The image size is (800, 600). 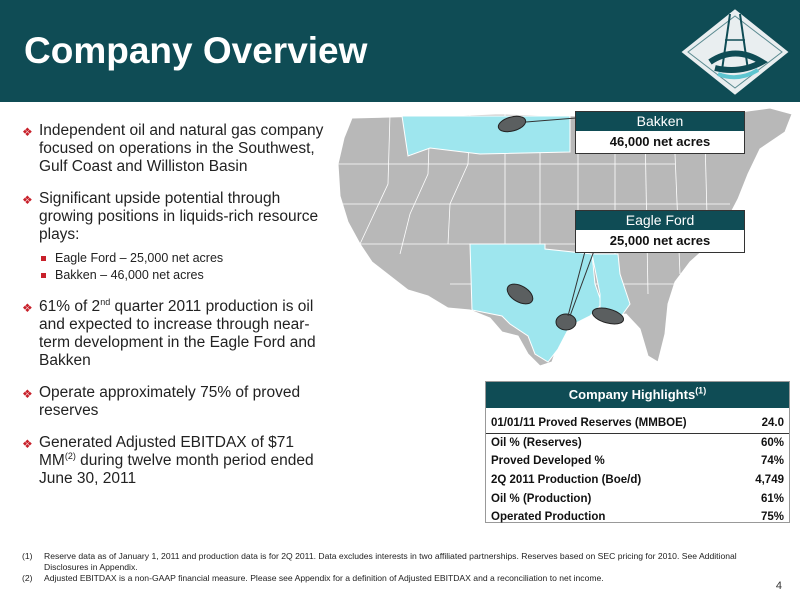 What do you see at coordinates (637, 442) in the screenshot?
I see `table-row: Oil % (Reserves) 60%` at bounding box center [637, 442].